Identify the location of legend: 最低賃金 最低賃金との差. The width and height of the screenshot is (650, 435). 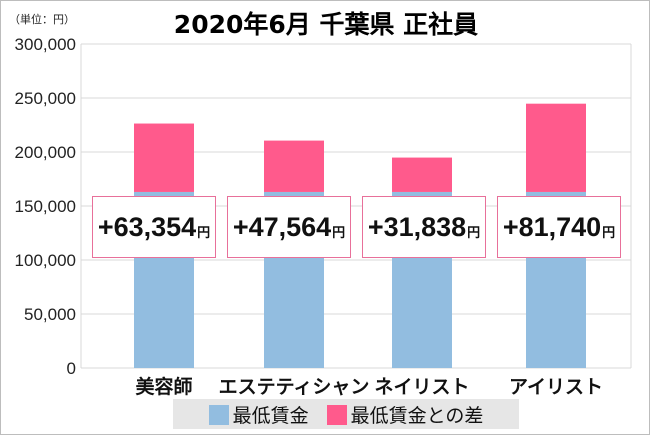
(346, 414).